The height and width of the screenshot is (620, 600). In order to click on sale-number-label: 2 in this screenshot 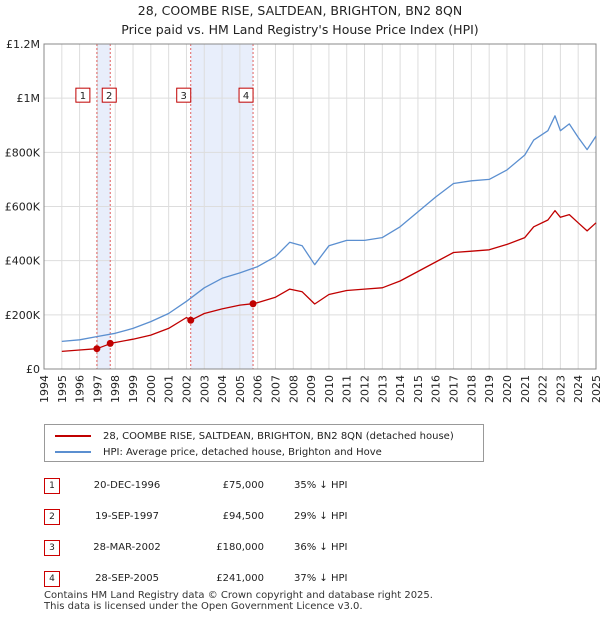, I will do `click(109, 96)`.